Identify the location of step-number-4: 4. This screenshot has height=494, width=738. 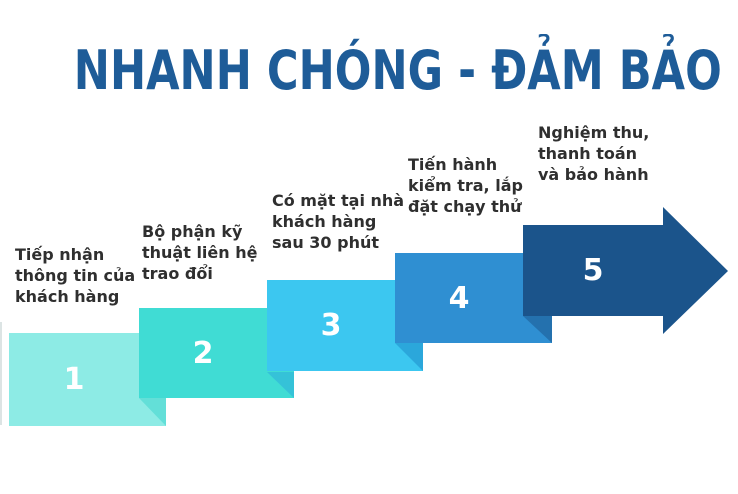
(459, 298).